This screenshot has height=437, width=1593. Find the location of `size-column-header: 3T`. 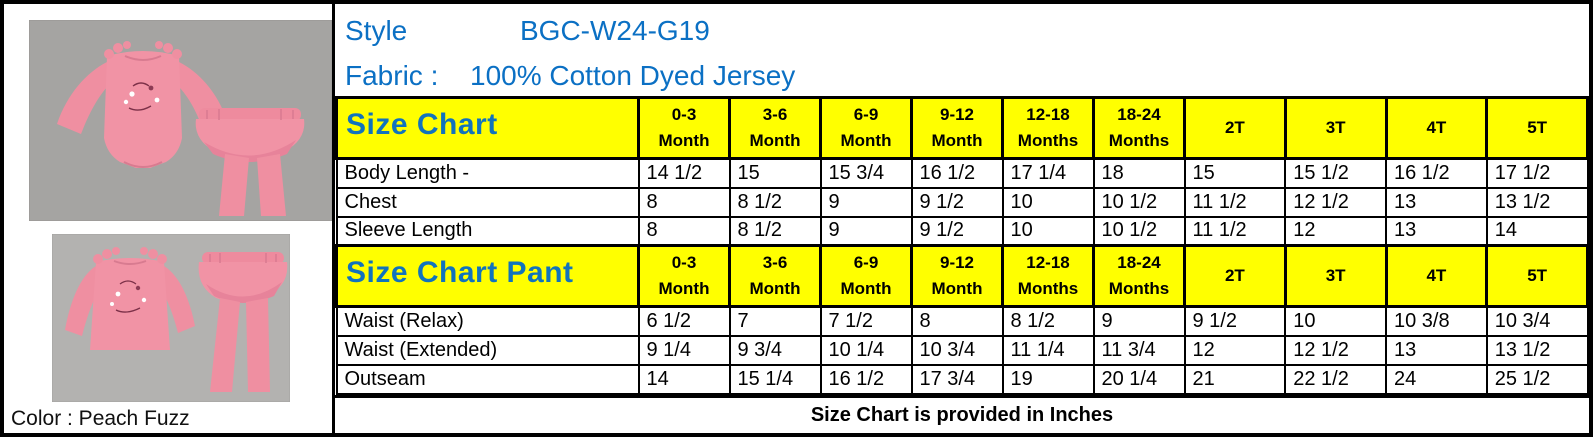

size-column-header: 3T is located at coordinates (1335, 128).